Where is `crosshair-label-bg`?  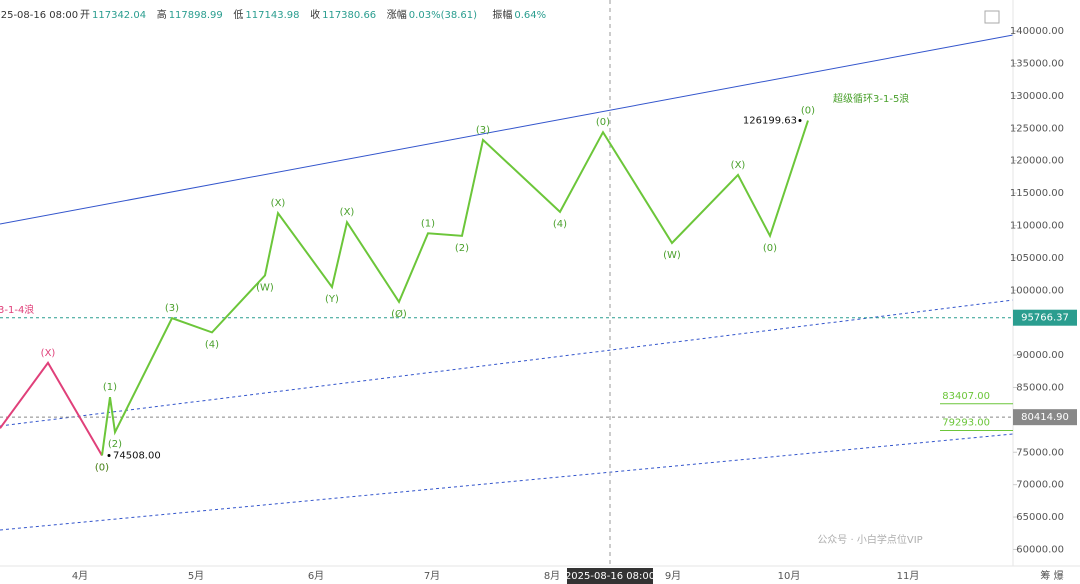 crosshair-label-bg is located at coordinates (610, 576).